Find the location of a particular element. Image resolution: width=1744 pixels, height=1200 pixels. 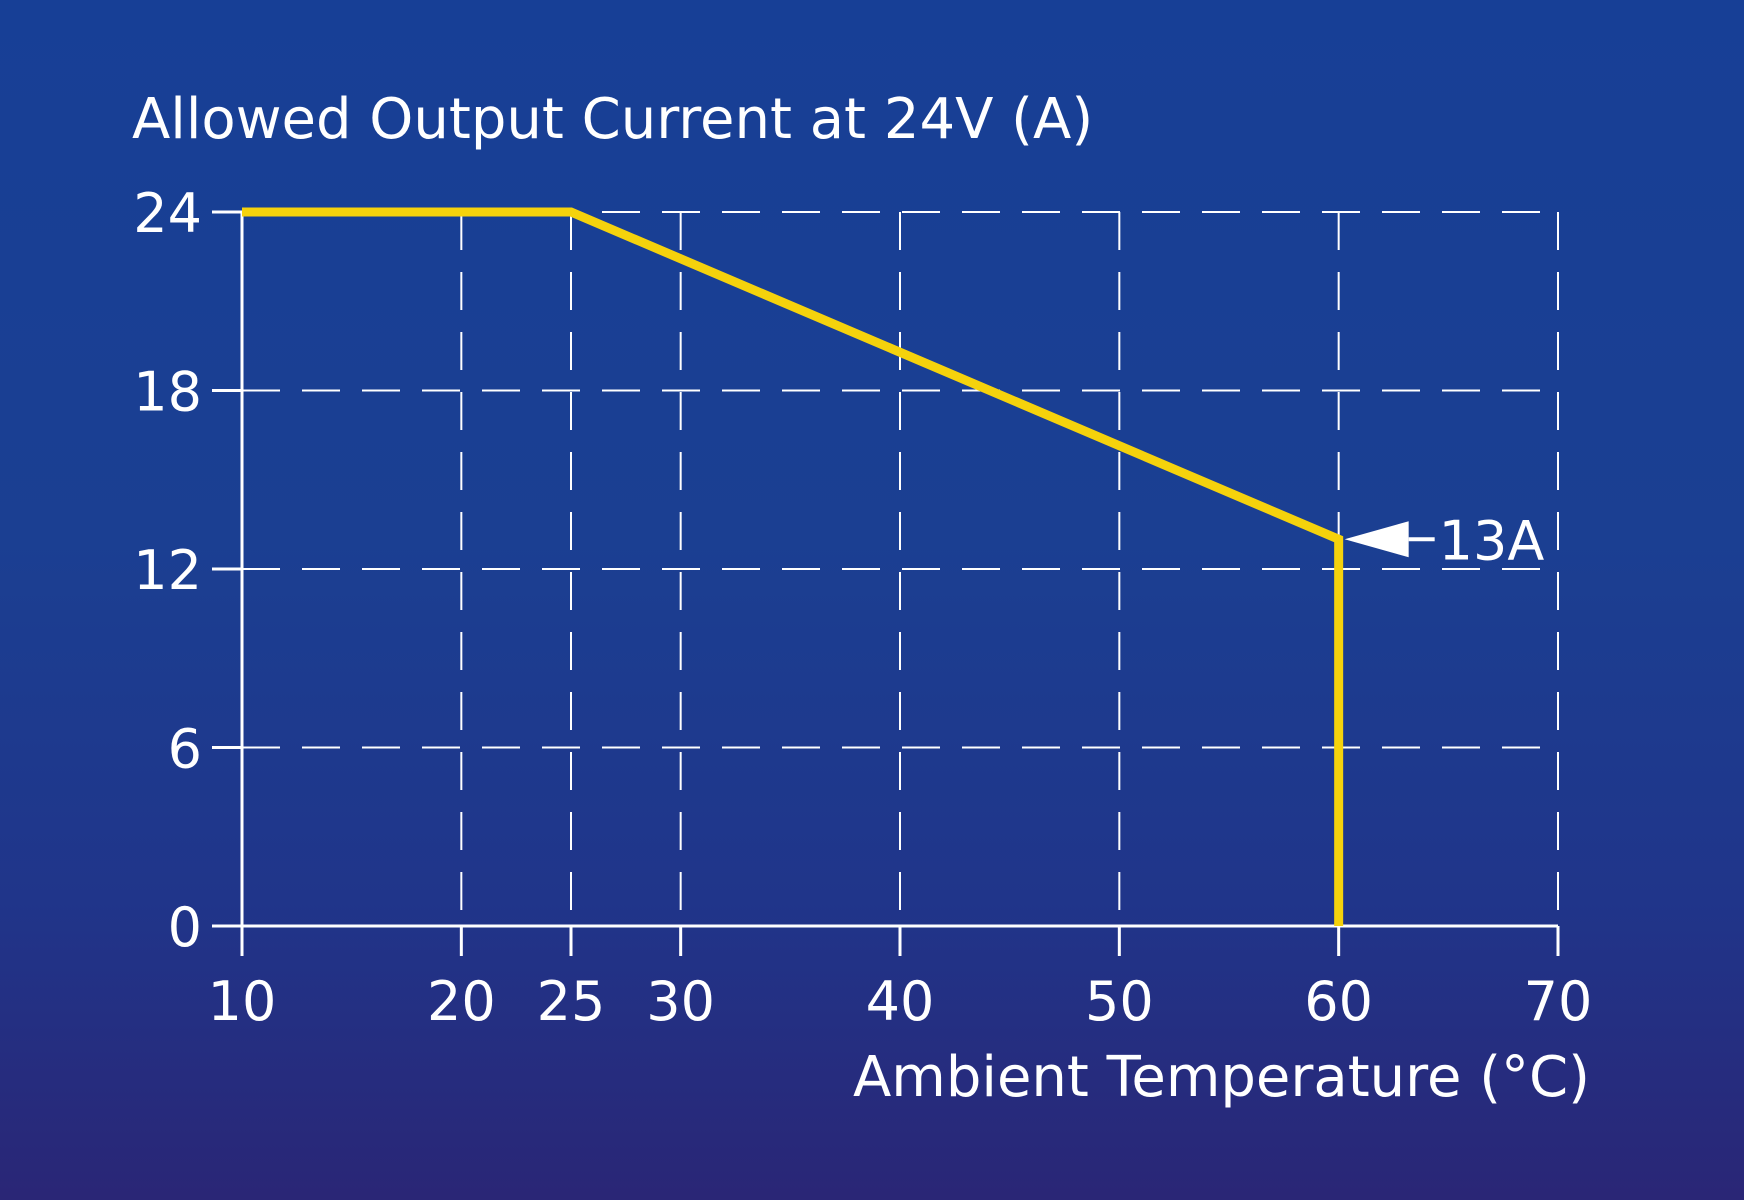

x-tick-label-60: 60 is located at coordinates (1338, 1001).